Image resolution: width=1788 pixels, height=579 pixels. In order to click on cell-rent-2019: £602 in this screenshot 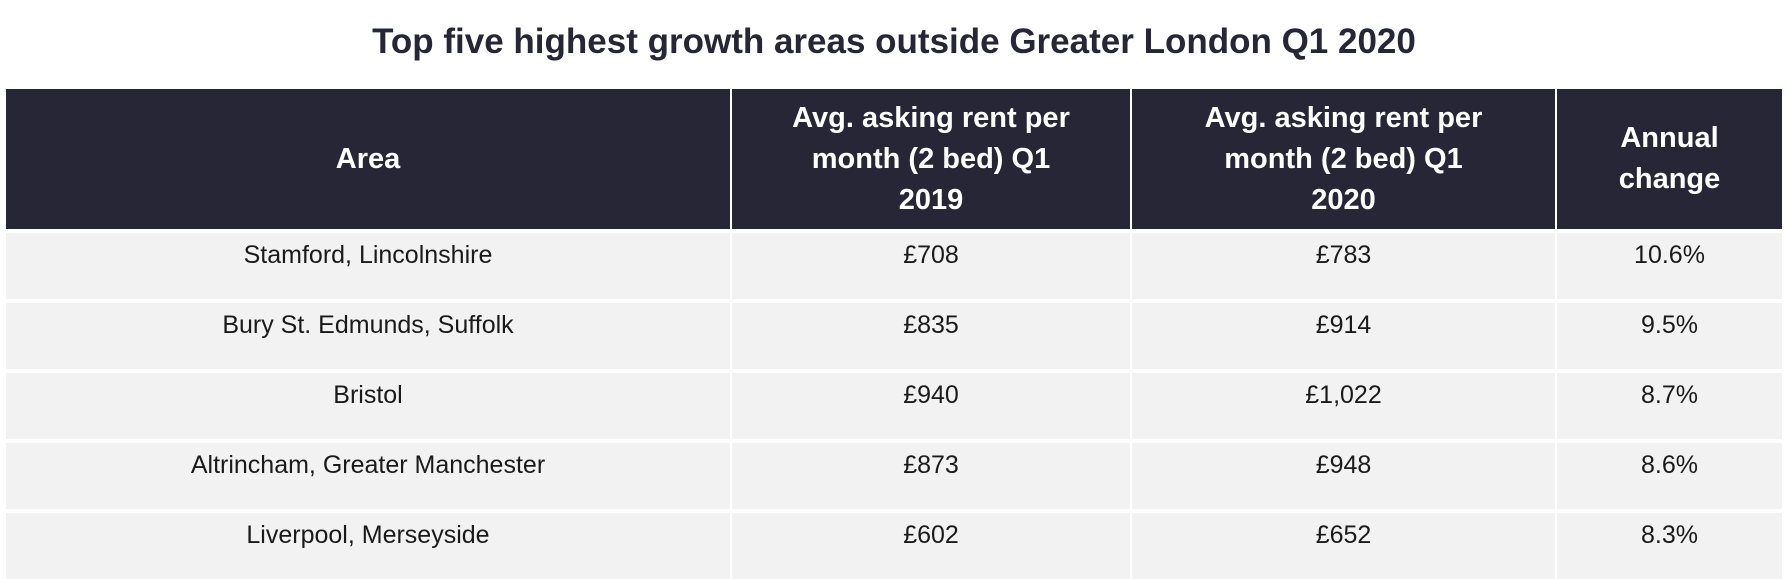, I will do `click(930, 544)`.